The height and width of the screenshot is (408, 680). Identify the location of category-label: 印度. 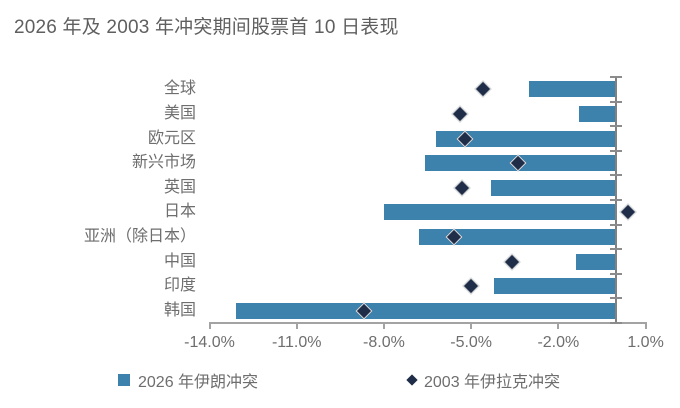
(179, 286).